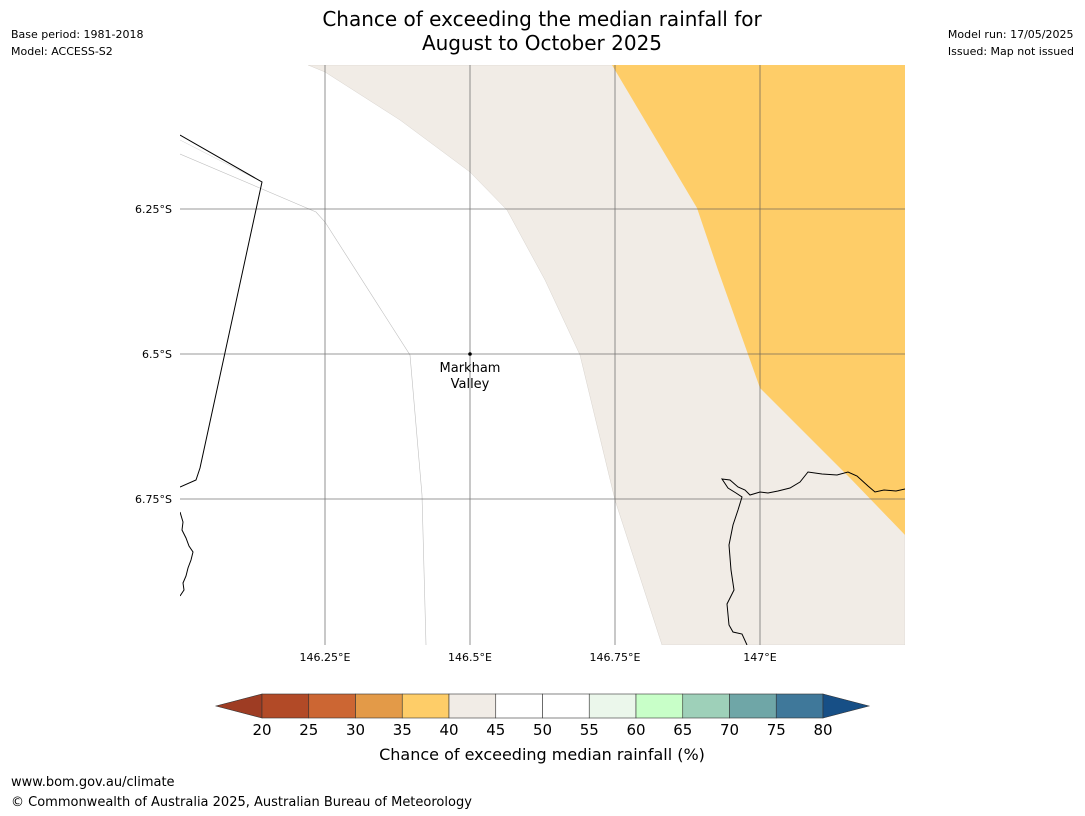 The height and width of the screenshot is (816, 1085). I want to click on colorbar-tick-label: 25, so click(308, 730).